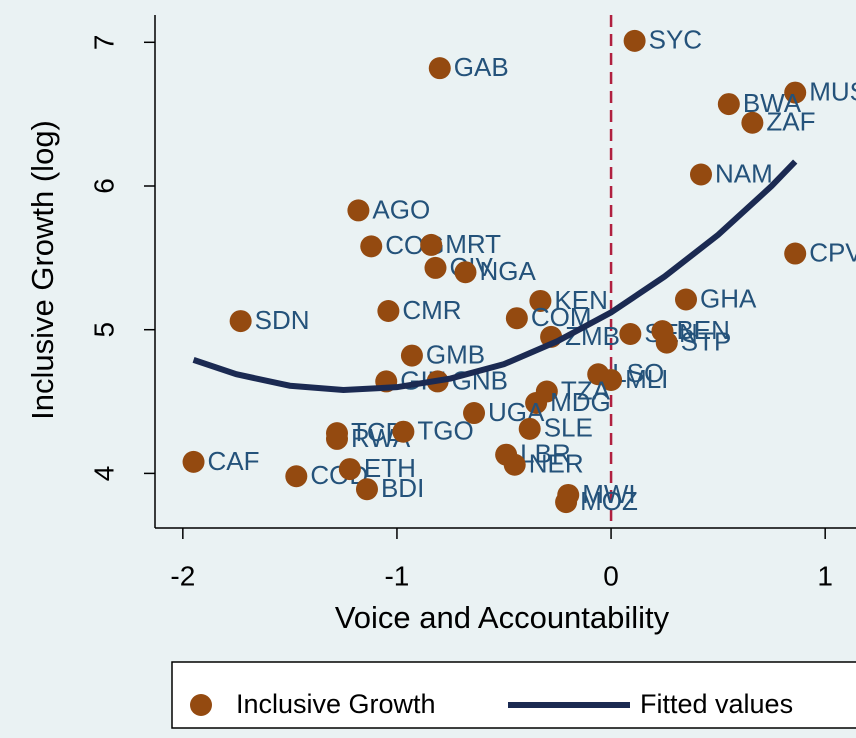  I want to click on x-axis-title: Voice and Accountability, so click(502, 617).